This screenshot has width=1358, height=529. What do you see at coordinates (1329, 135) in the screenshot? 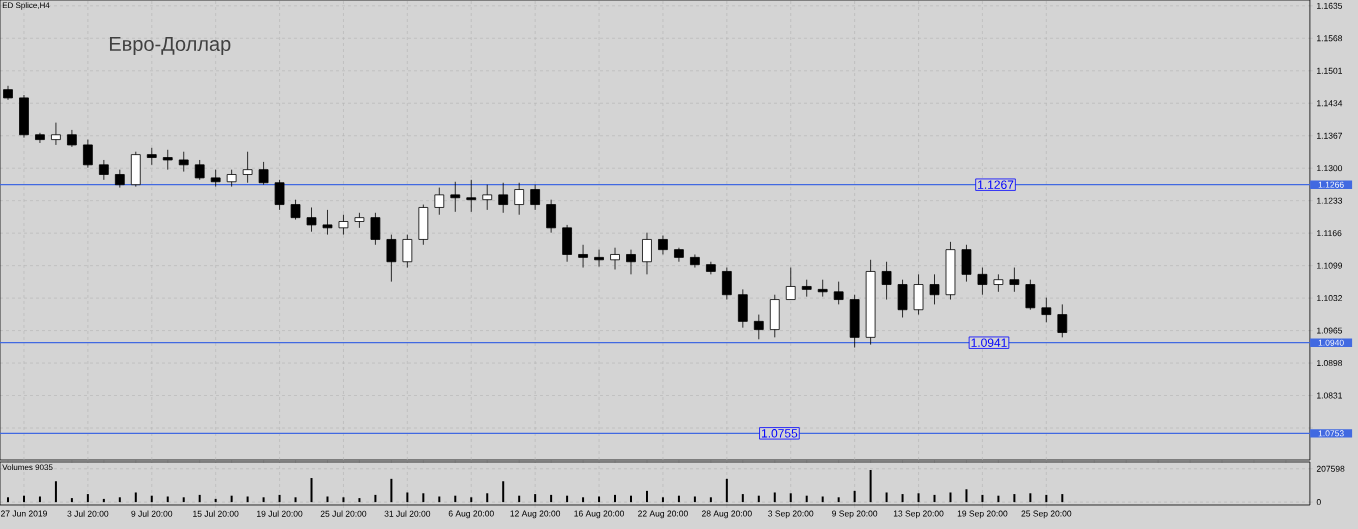
I see `y-tick-label: 1.1367` at bounding box center [1329, 135].